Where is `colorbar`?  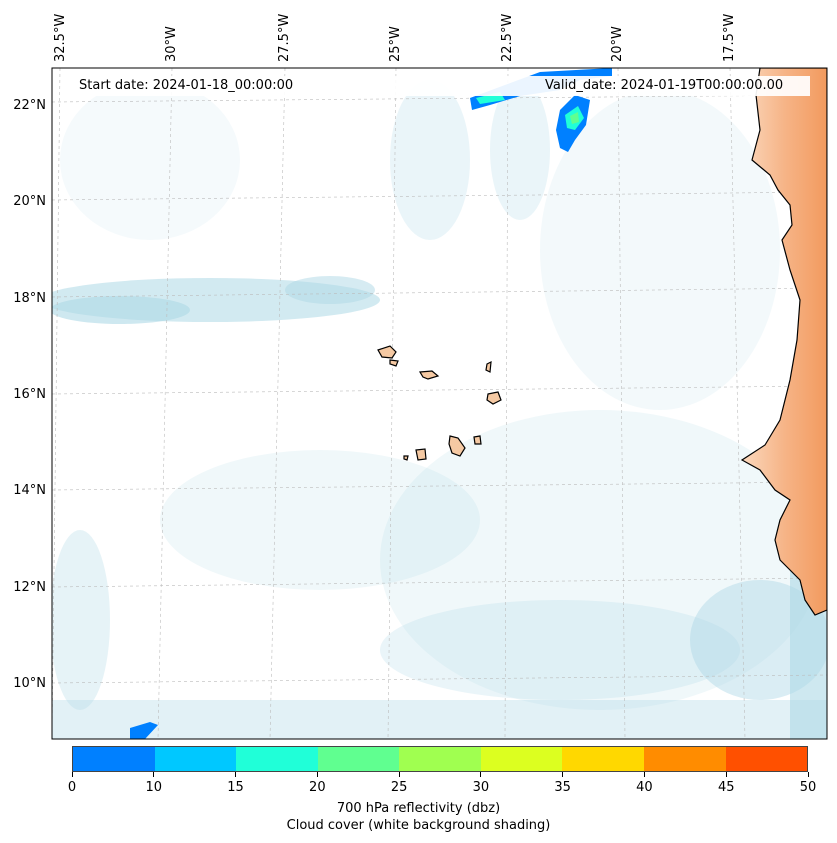 colorbar is located at coordinates (440, 759).